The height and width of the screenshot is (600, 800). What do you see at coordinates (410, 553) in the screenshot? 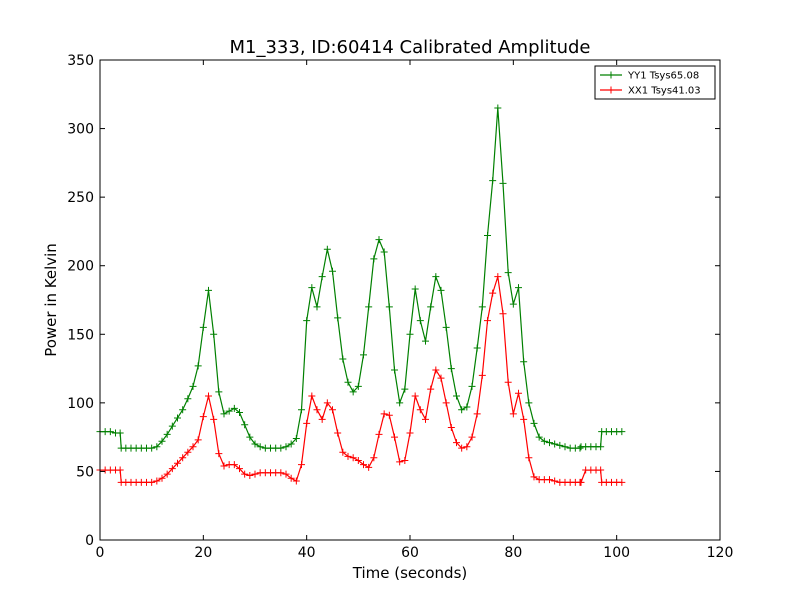
I see `x-tick-label: 60` at bounding box center [410, 553].